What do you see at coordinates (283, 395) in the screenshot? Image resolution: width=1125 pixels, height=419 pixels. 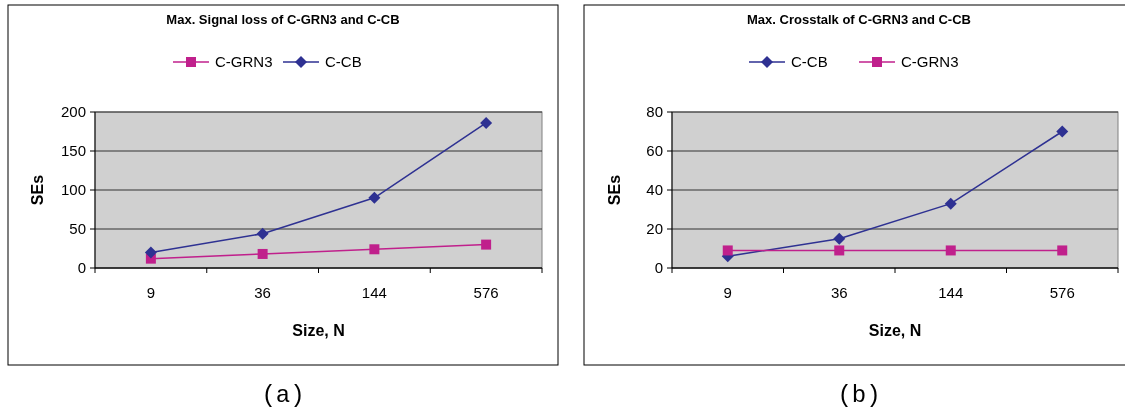 I see `text: (a)` at bounding box center [283, 395].